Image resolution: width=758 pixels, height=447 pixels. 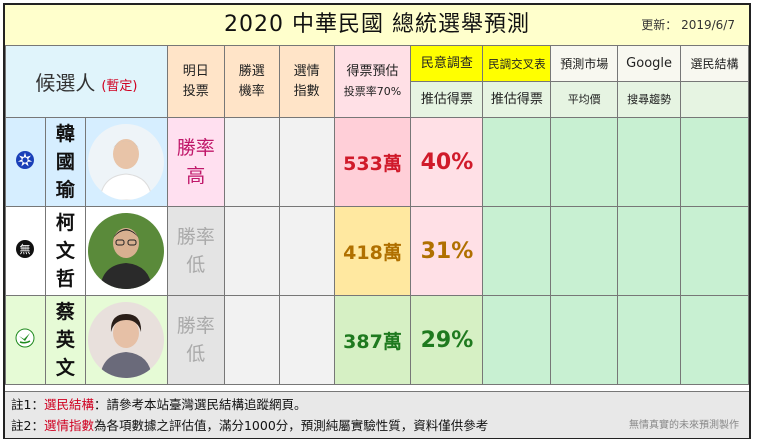 I want to click on poll-percent-cell: 29%, so click(x=447, y=340).